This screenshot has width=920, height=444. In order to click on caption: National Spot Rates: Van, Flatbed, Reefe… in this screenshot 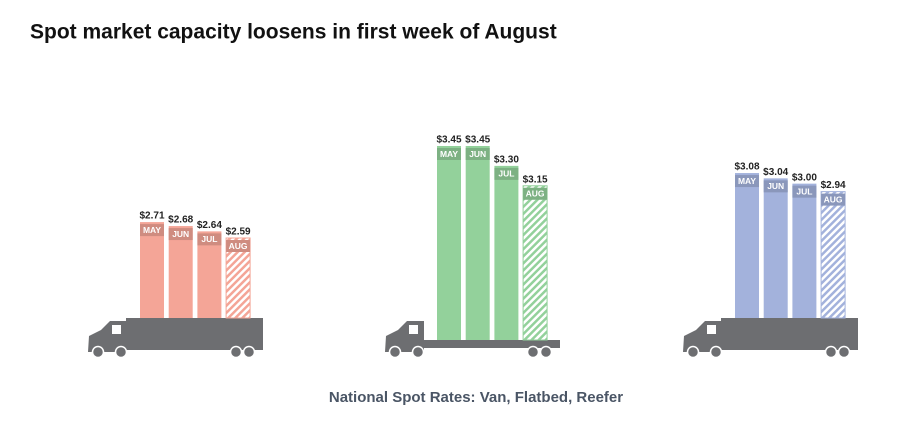, I will do `click(476, 397)`.